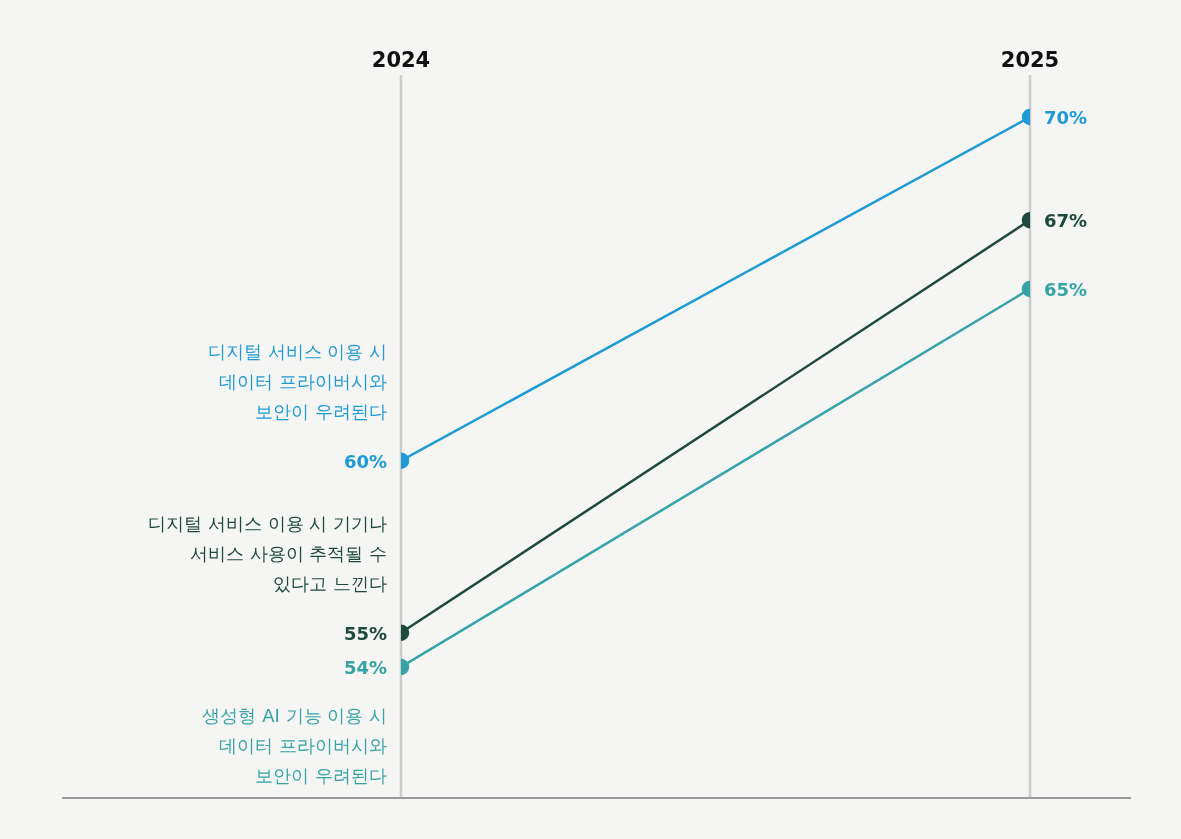 The image size is (1181, 839). Describe the element at coordinates (365, 461) in the screenshot. I see `data-label: 60%` at that location.